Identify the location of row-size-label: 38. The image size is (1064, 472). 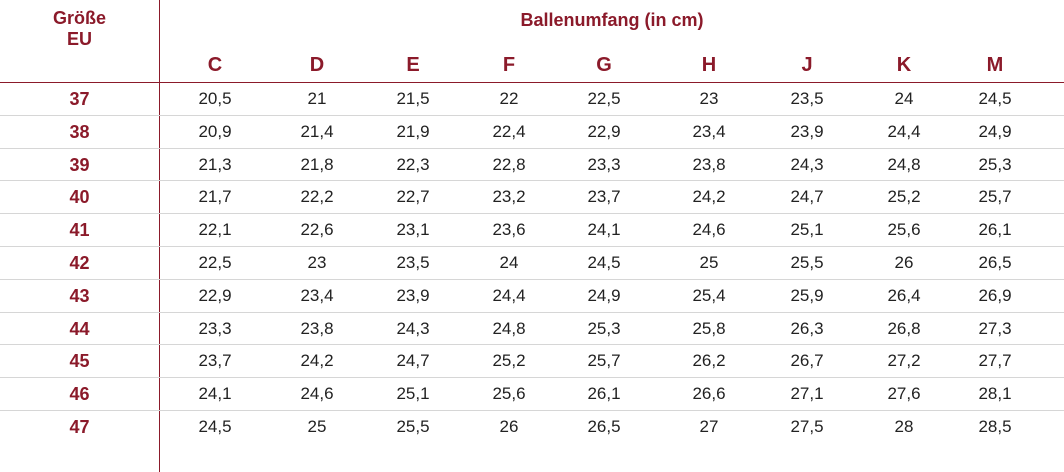
(79, 131).